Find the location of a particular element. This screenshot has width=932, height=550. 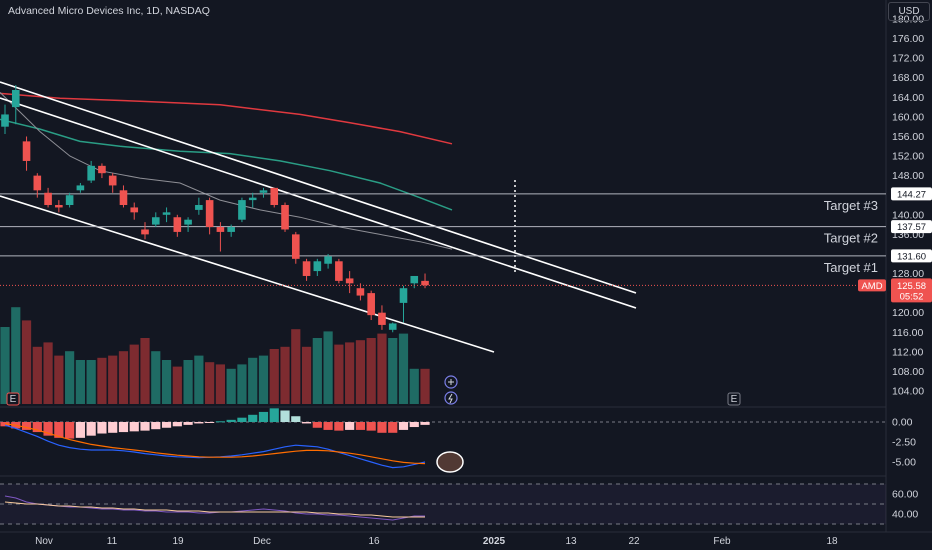

price-tag-text: 125.58 is located at coordinates (911, 286).